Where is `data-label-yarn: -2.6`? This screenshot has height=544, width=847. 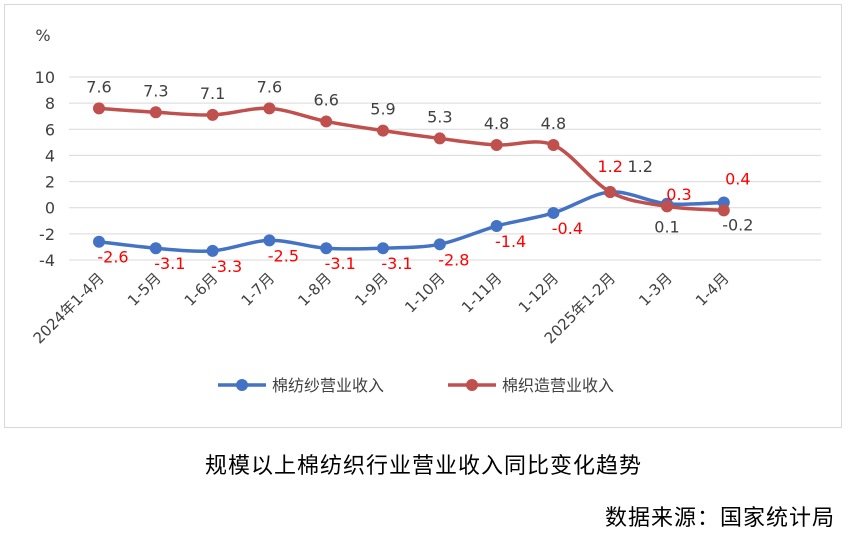
data-label-yarn: -2.6 is located at coordinates (112, 257).